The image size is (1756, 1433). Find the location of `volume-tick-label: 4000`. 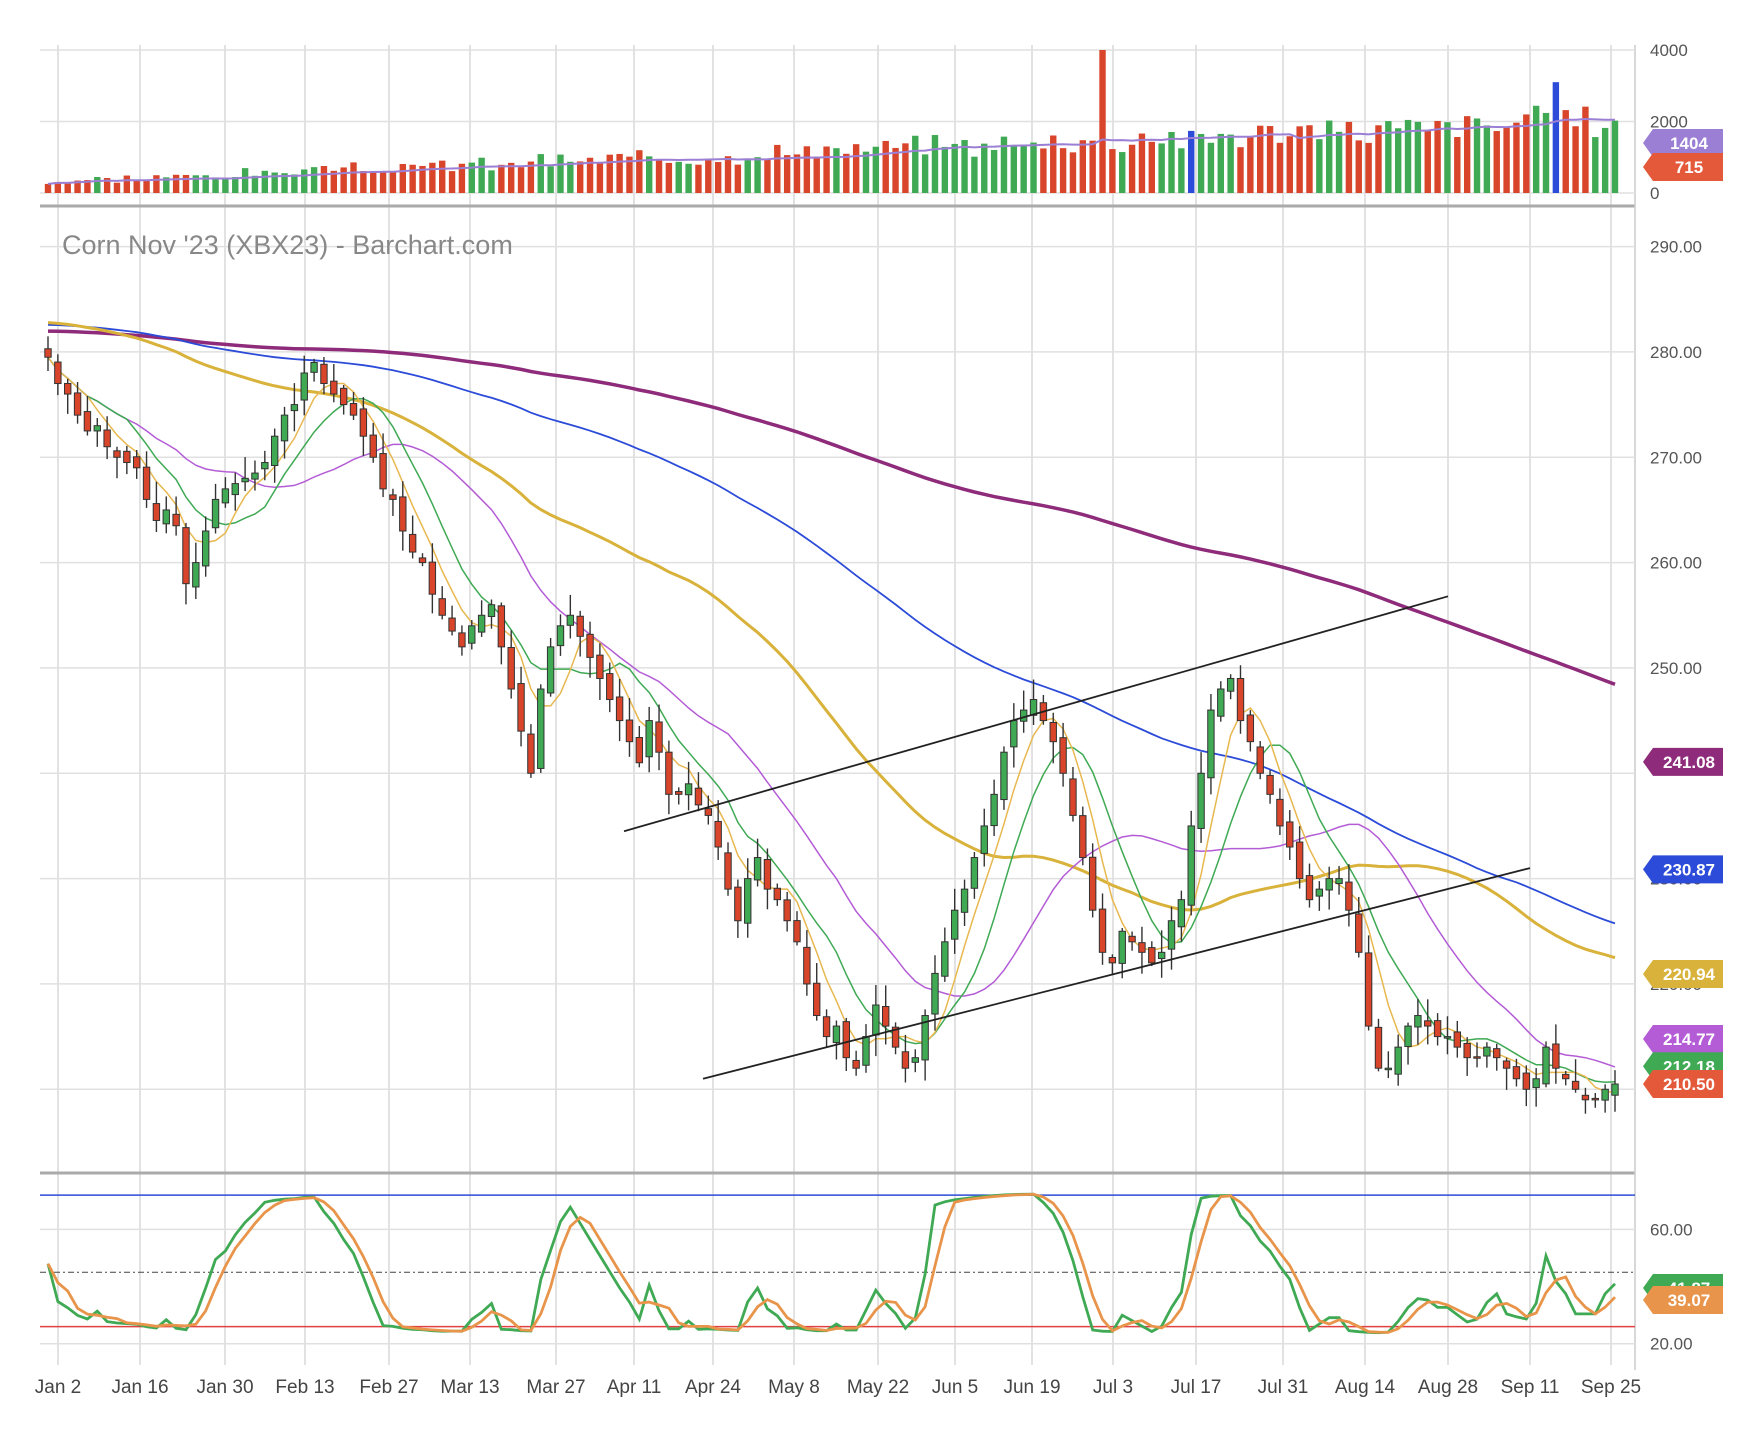

volume-tick-label: 4000 is located at coordinates (1669, 50).